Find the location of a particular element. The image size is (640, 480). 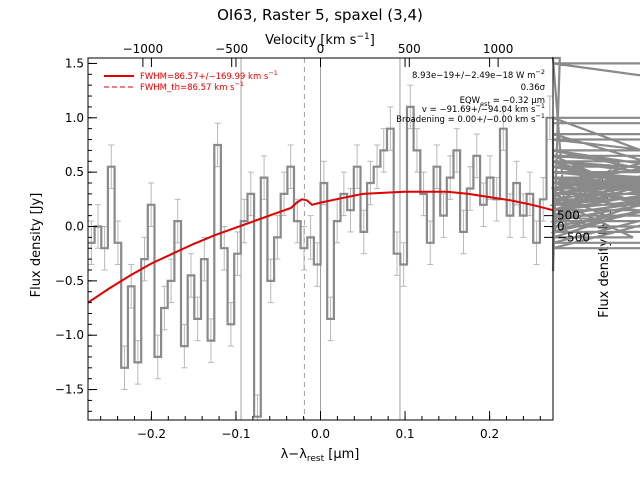

x-tick-label: 0.0 is located at coordinates (320, 434).